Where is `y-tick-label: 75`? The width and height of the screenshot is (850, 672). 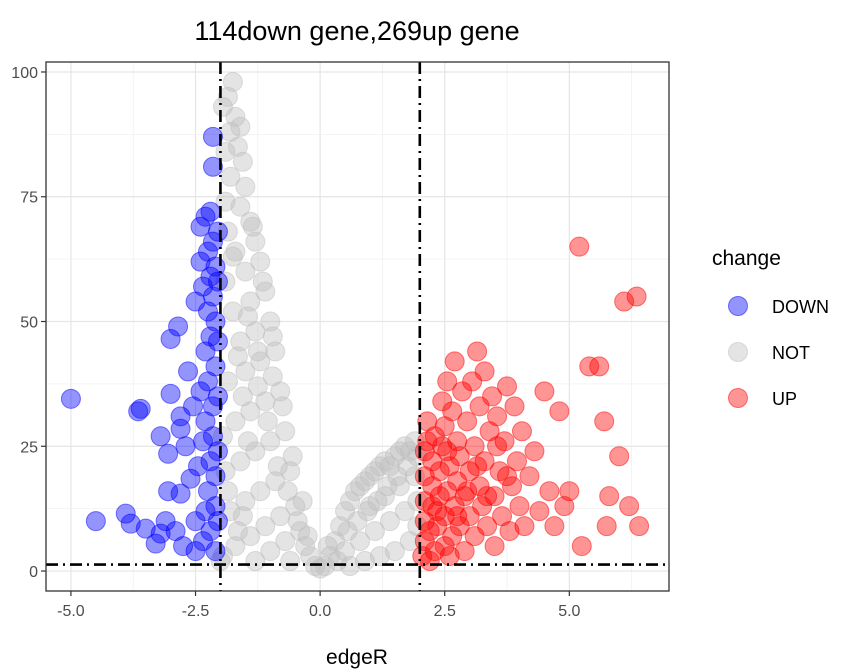 y-tick-label: 75 is located at coordinates (29, 198).